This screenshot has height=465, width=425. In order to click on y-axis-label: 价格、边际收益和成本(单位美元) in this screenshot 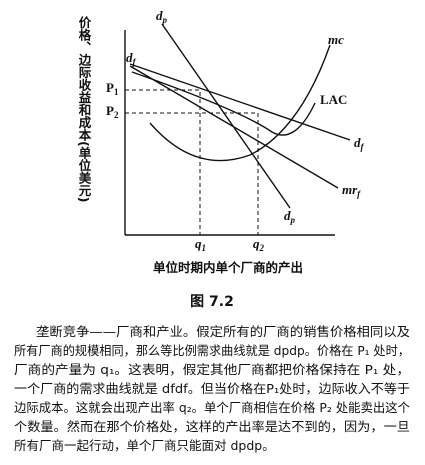, I will do `click(84, 109)`.